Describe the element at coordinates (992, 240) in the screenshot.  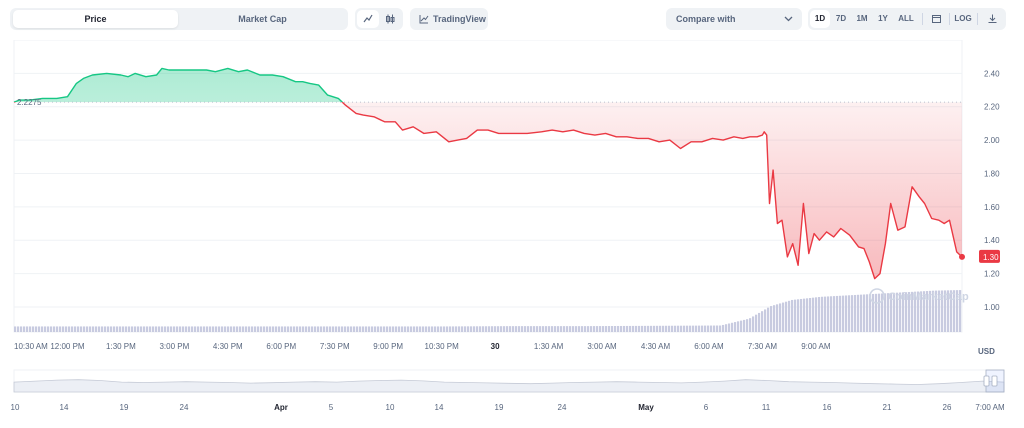
I see `y-tick-label: 1.40` at that location.